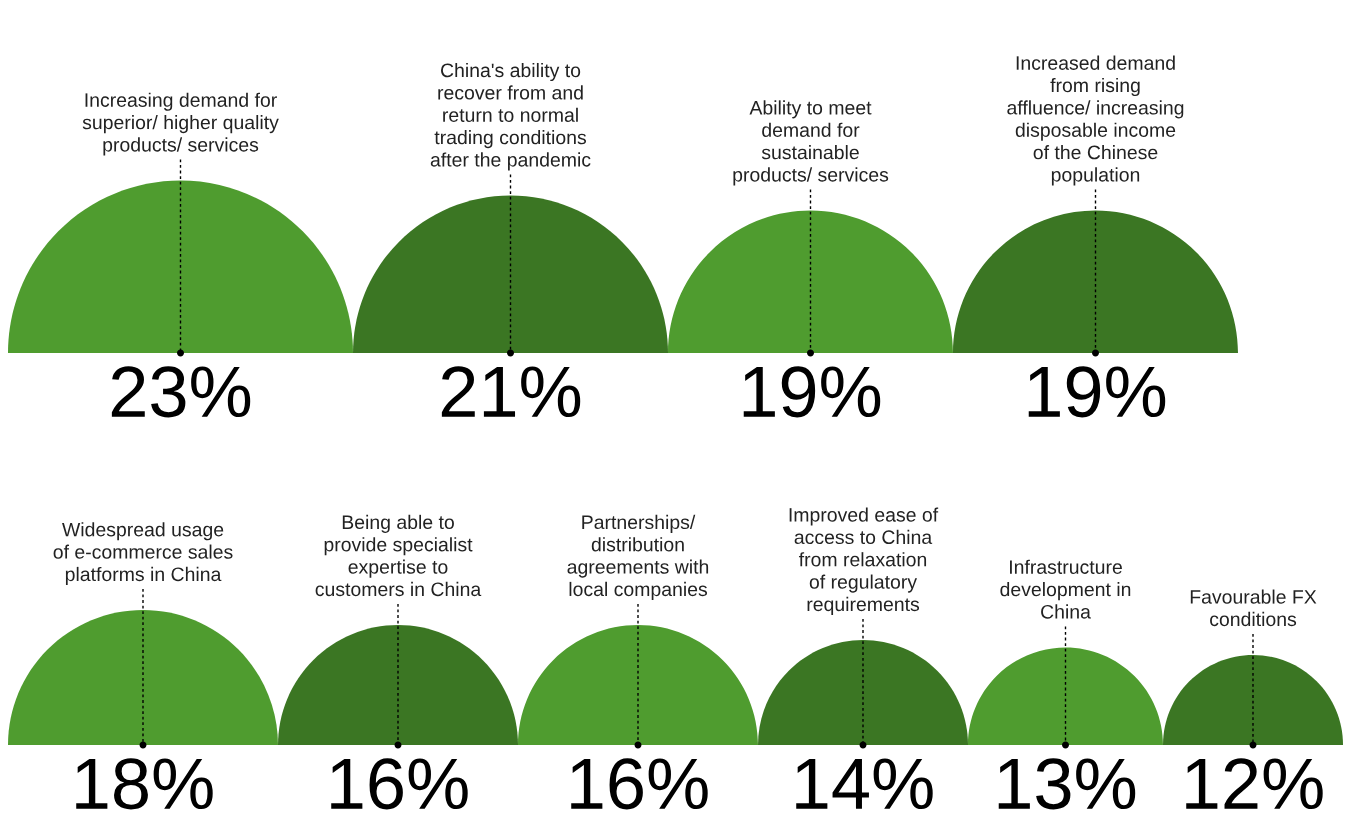 The width and height of the screenshot is (1355, 836). What do you see at coordinates (143, 553) in the screenshot?
I see `category-label: Widespread usage of e-commerce sales platforms in China` at bounding box center [143, 553].